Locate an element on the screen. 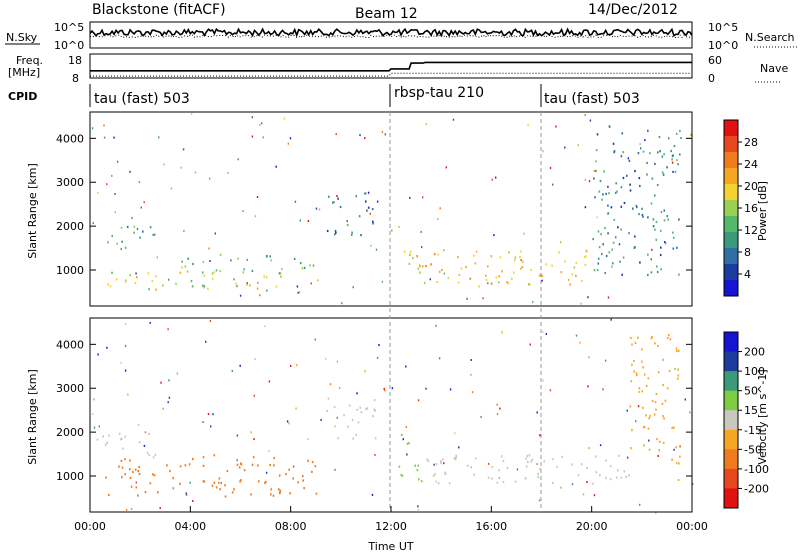 This screenshot has width=800, height=554. colorbar-tick-label: 20 is located at coordinates (751, 186).